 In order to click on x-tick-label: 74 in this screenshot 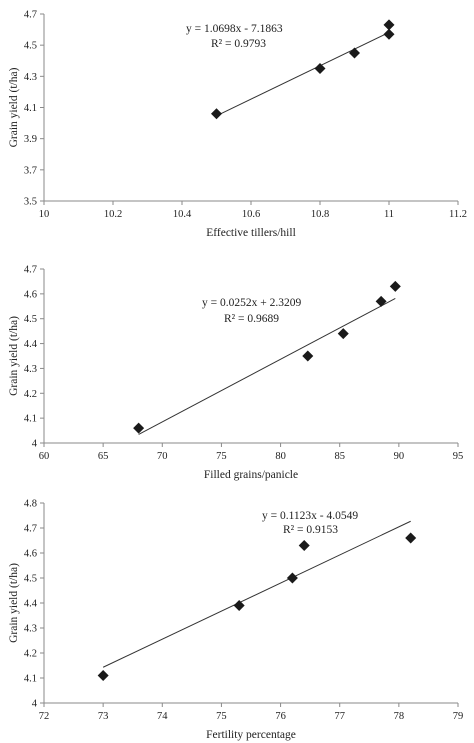, I will do `click(162, 716)`.